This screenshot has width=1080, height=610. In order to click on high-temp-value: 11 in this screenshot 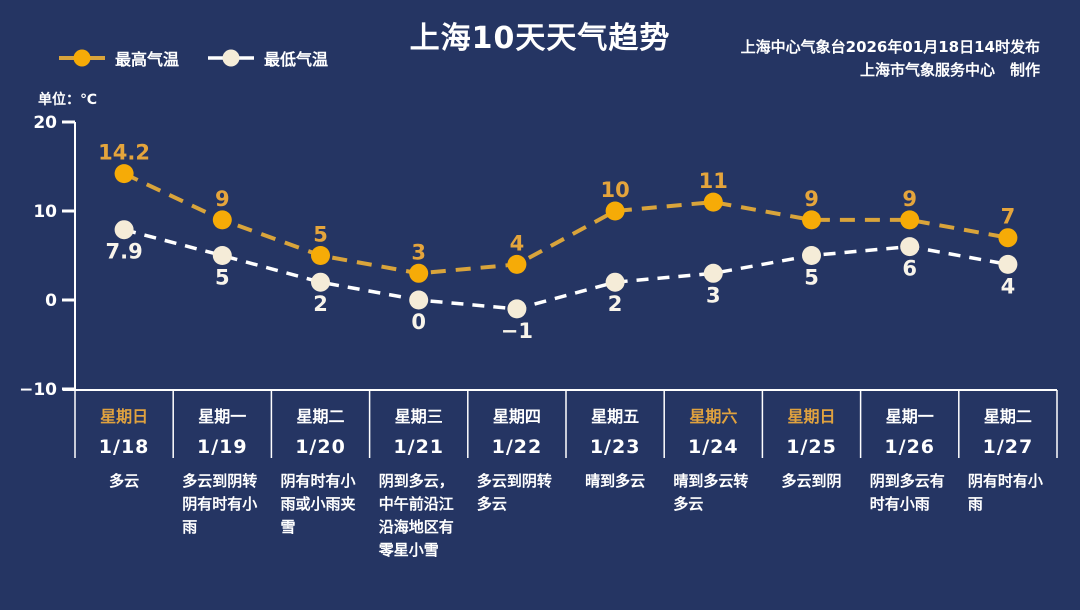, I will do `click(713, 181)`.